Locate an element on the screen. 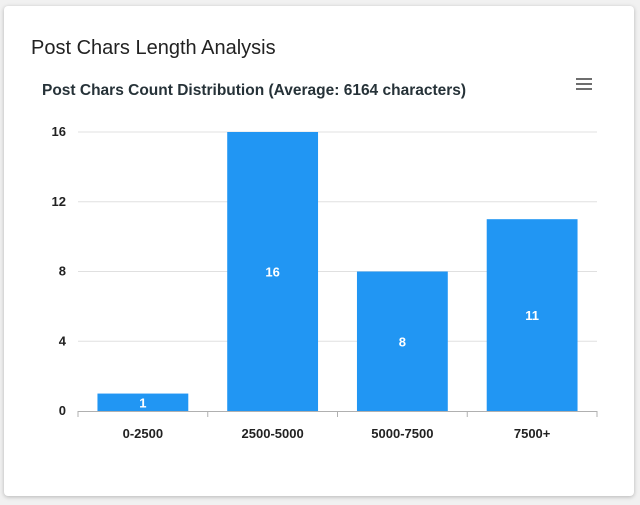 This screenshot has width=640, height=505. data-label: 16 is located at coordinates (272, 272).